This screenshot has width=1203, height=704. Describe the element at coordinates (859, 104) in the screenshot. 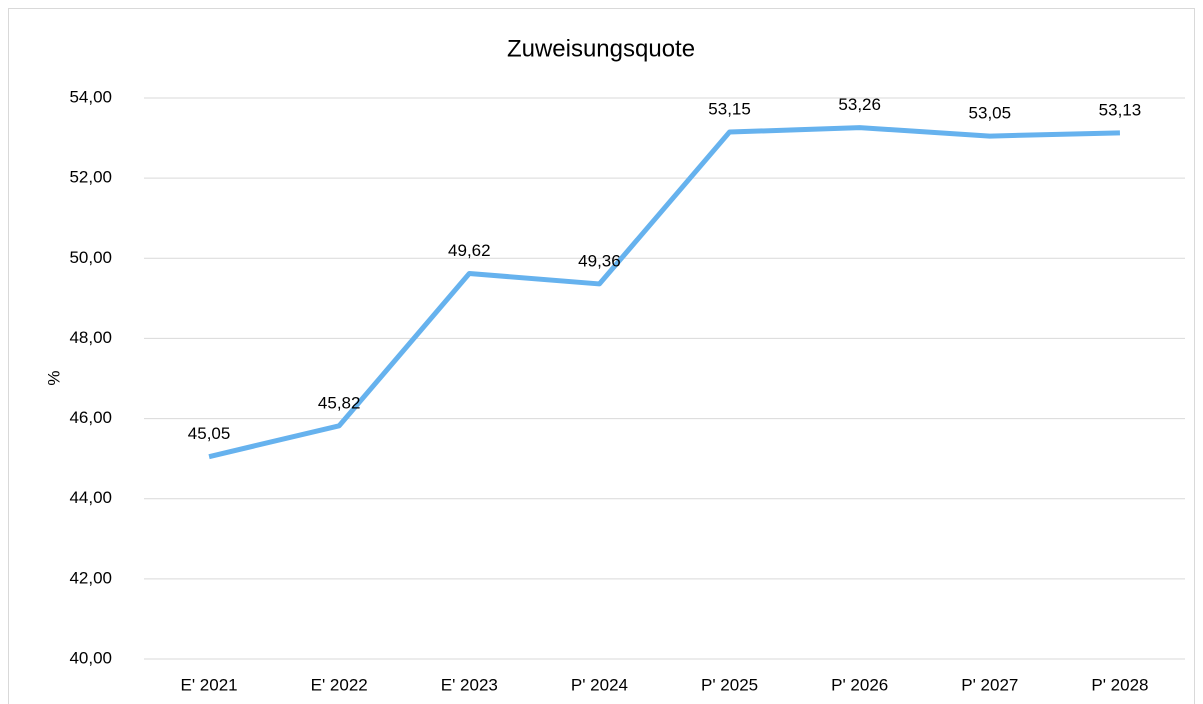

I see `data-label: 53,26` at that location.